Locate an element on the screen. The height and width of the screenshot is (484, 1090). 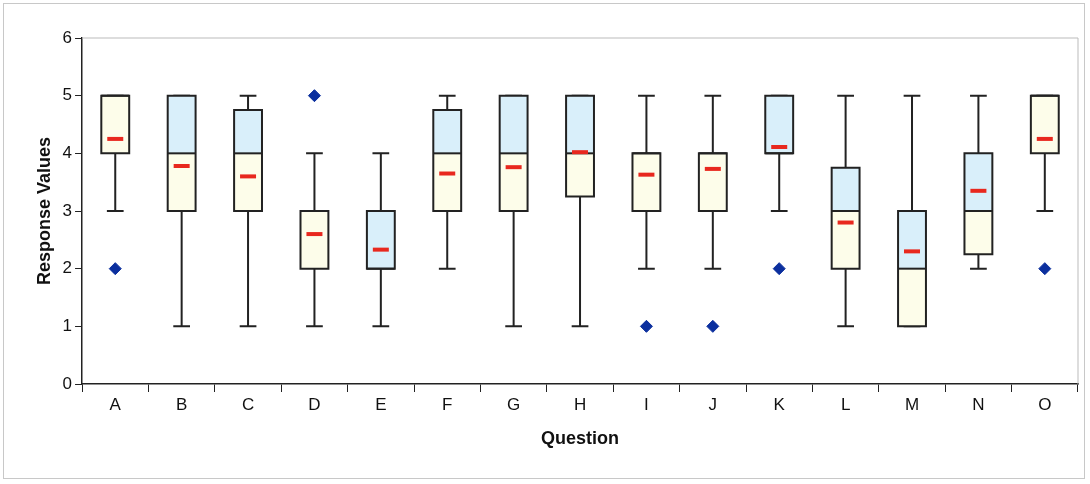
x-tick-label: E is located at coordinates (381, 404).